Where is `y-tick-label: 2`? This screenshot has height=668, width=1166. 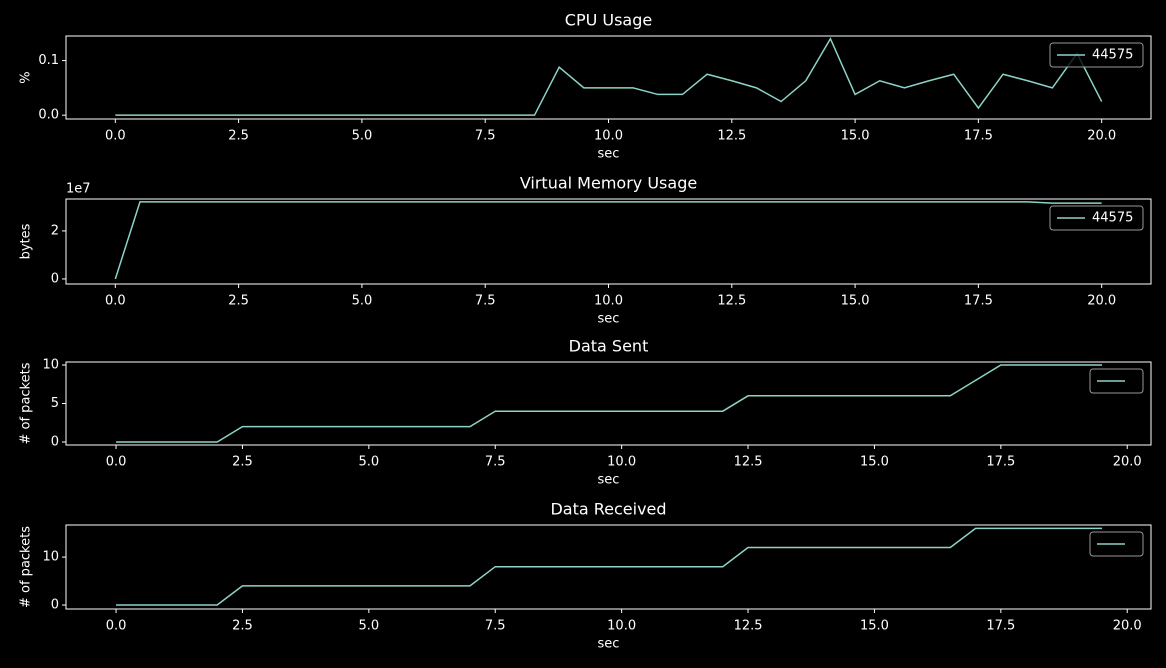
y-tick-label: 2 is located at coordinates (55, 230).